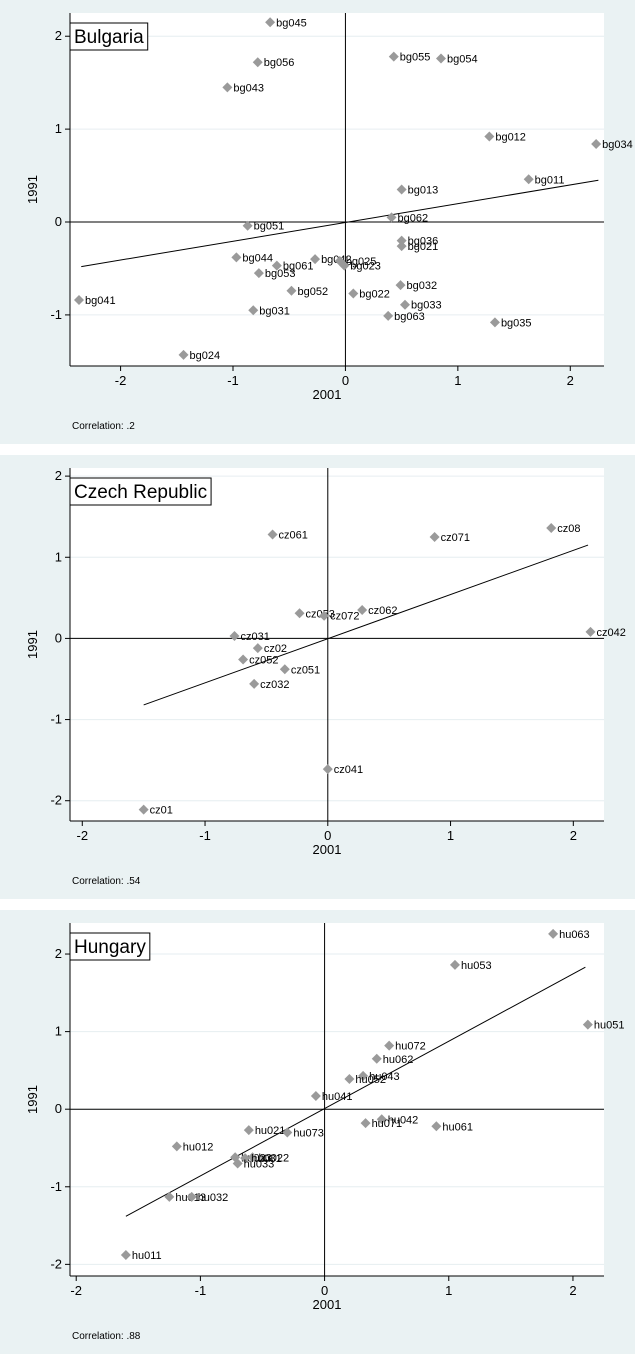 This screenshot has height=1355, width=635. Describe the element at coordinates (320, 614) in the screenshot. I see `point-label: cz053` at that location.